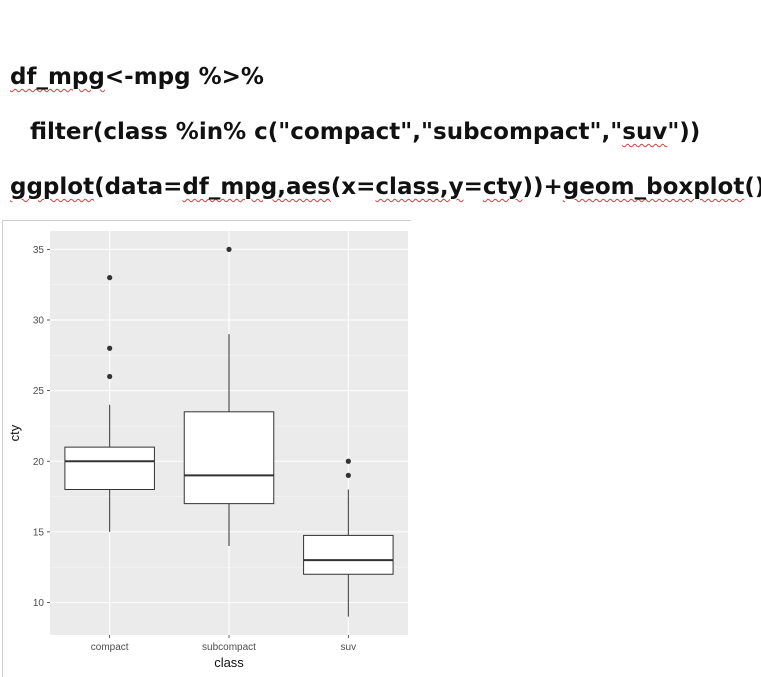 The width and height of the screenshot is (761, 677). What do you see at coordinates (39, 250) in the screenshot?
I see `y-tick-label: 35` at bounding box center [39, 250].